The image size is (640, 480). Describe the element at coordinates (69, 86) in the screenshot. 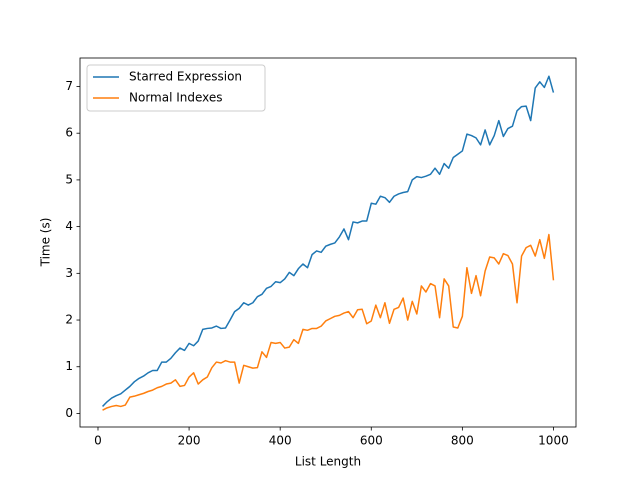

I see `y-tick-label: 7` at that location.